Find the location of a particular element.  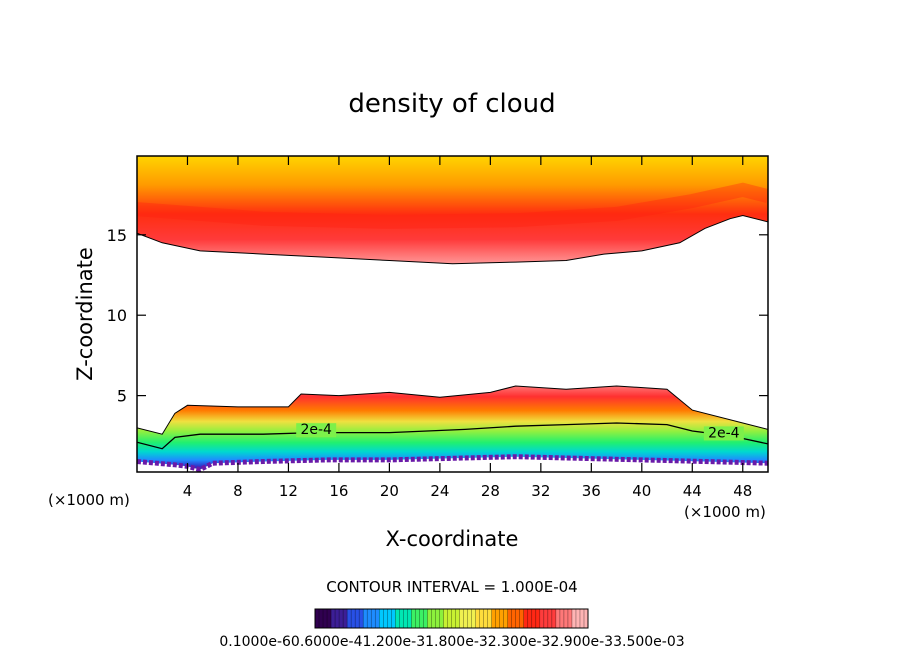

upper-cloud-fill is located at coordinates (452, 210).